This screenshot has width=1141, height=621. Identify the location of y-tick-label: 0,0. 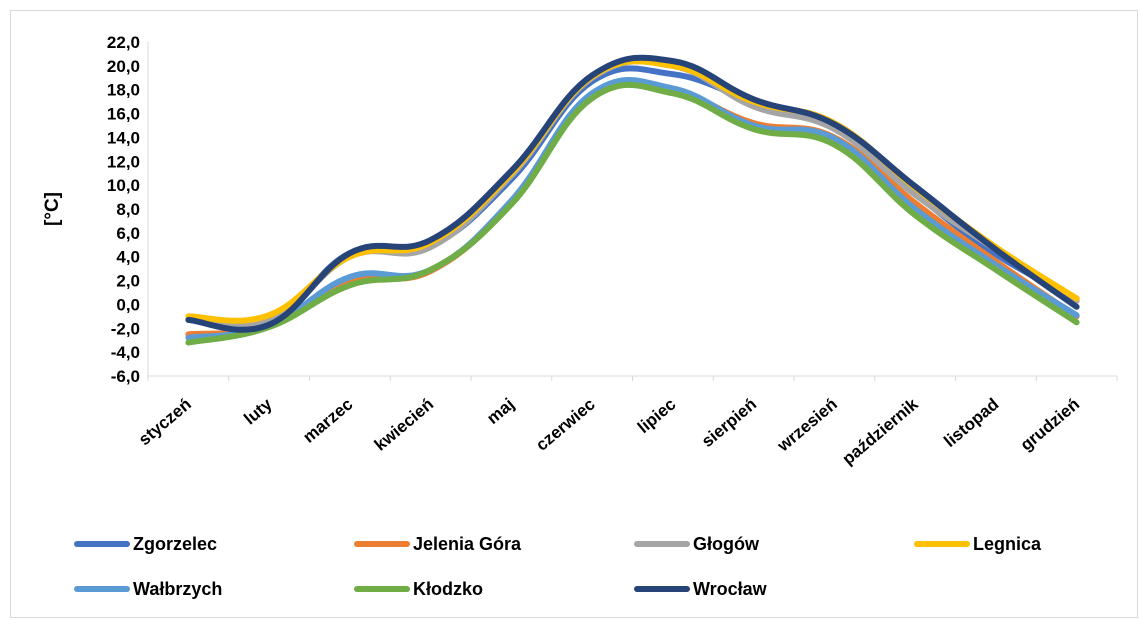
(128, 304).